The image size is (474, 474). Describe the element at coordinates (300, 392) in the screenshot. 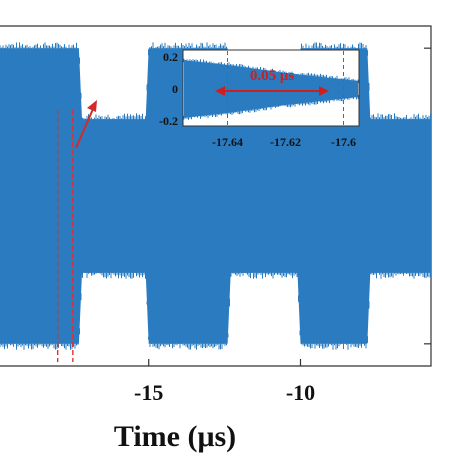

I see `x-tick-label-1: -10` at that location.